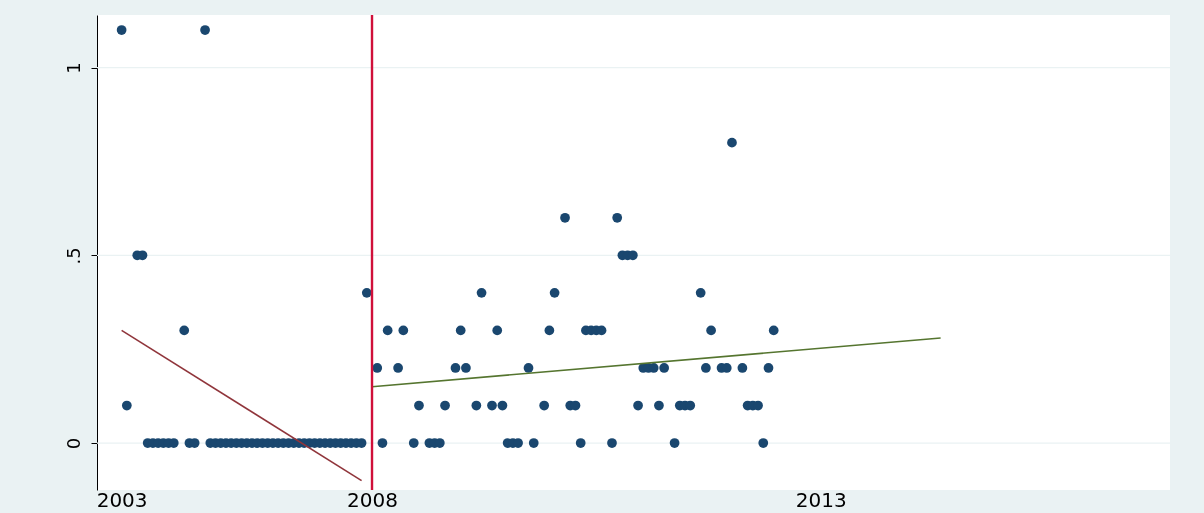  I want to click on x-tick-label: 2003, so click(122, 499).